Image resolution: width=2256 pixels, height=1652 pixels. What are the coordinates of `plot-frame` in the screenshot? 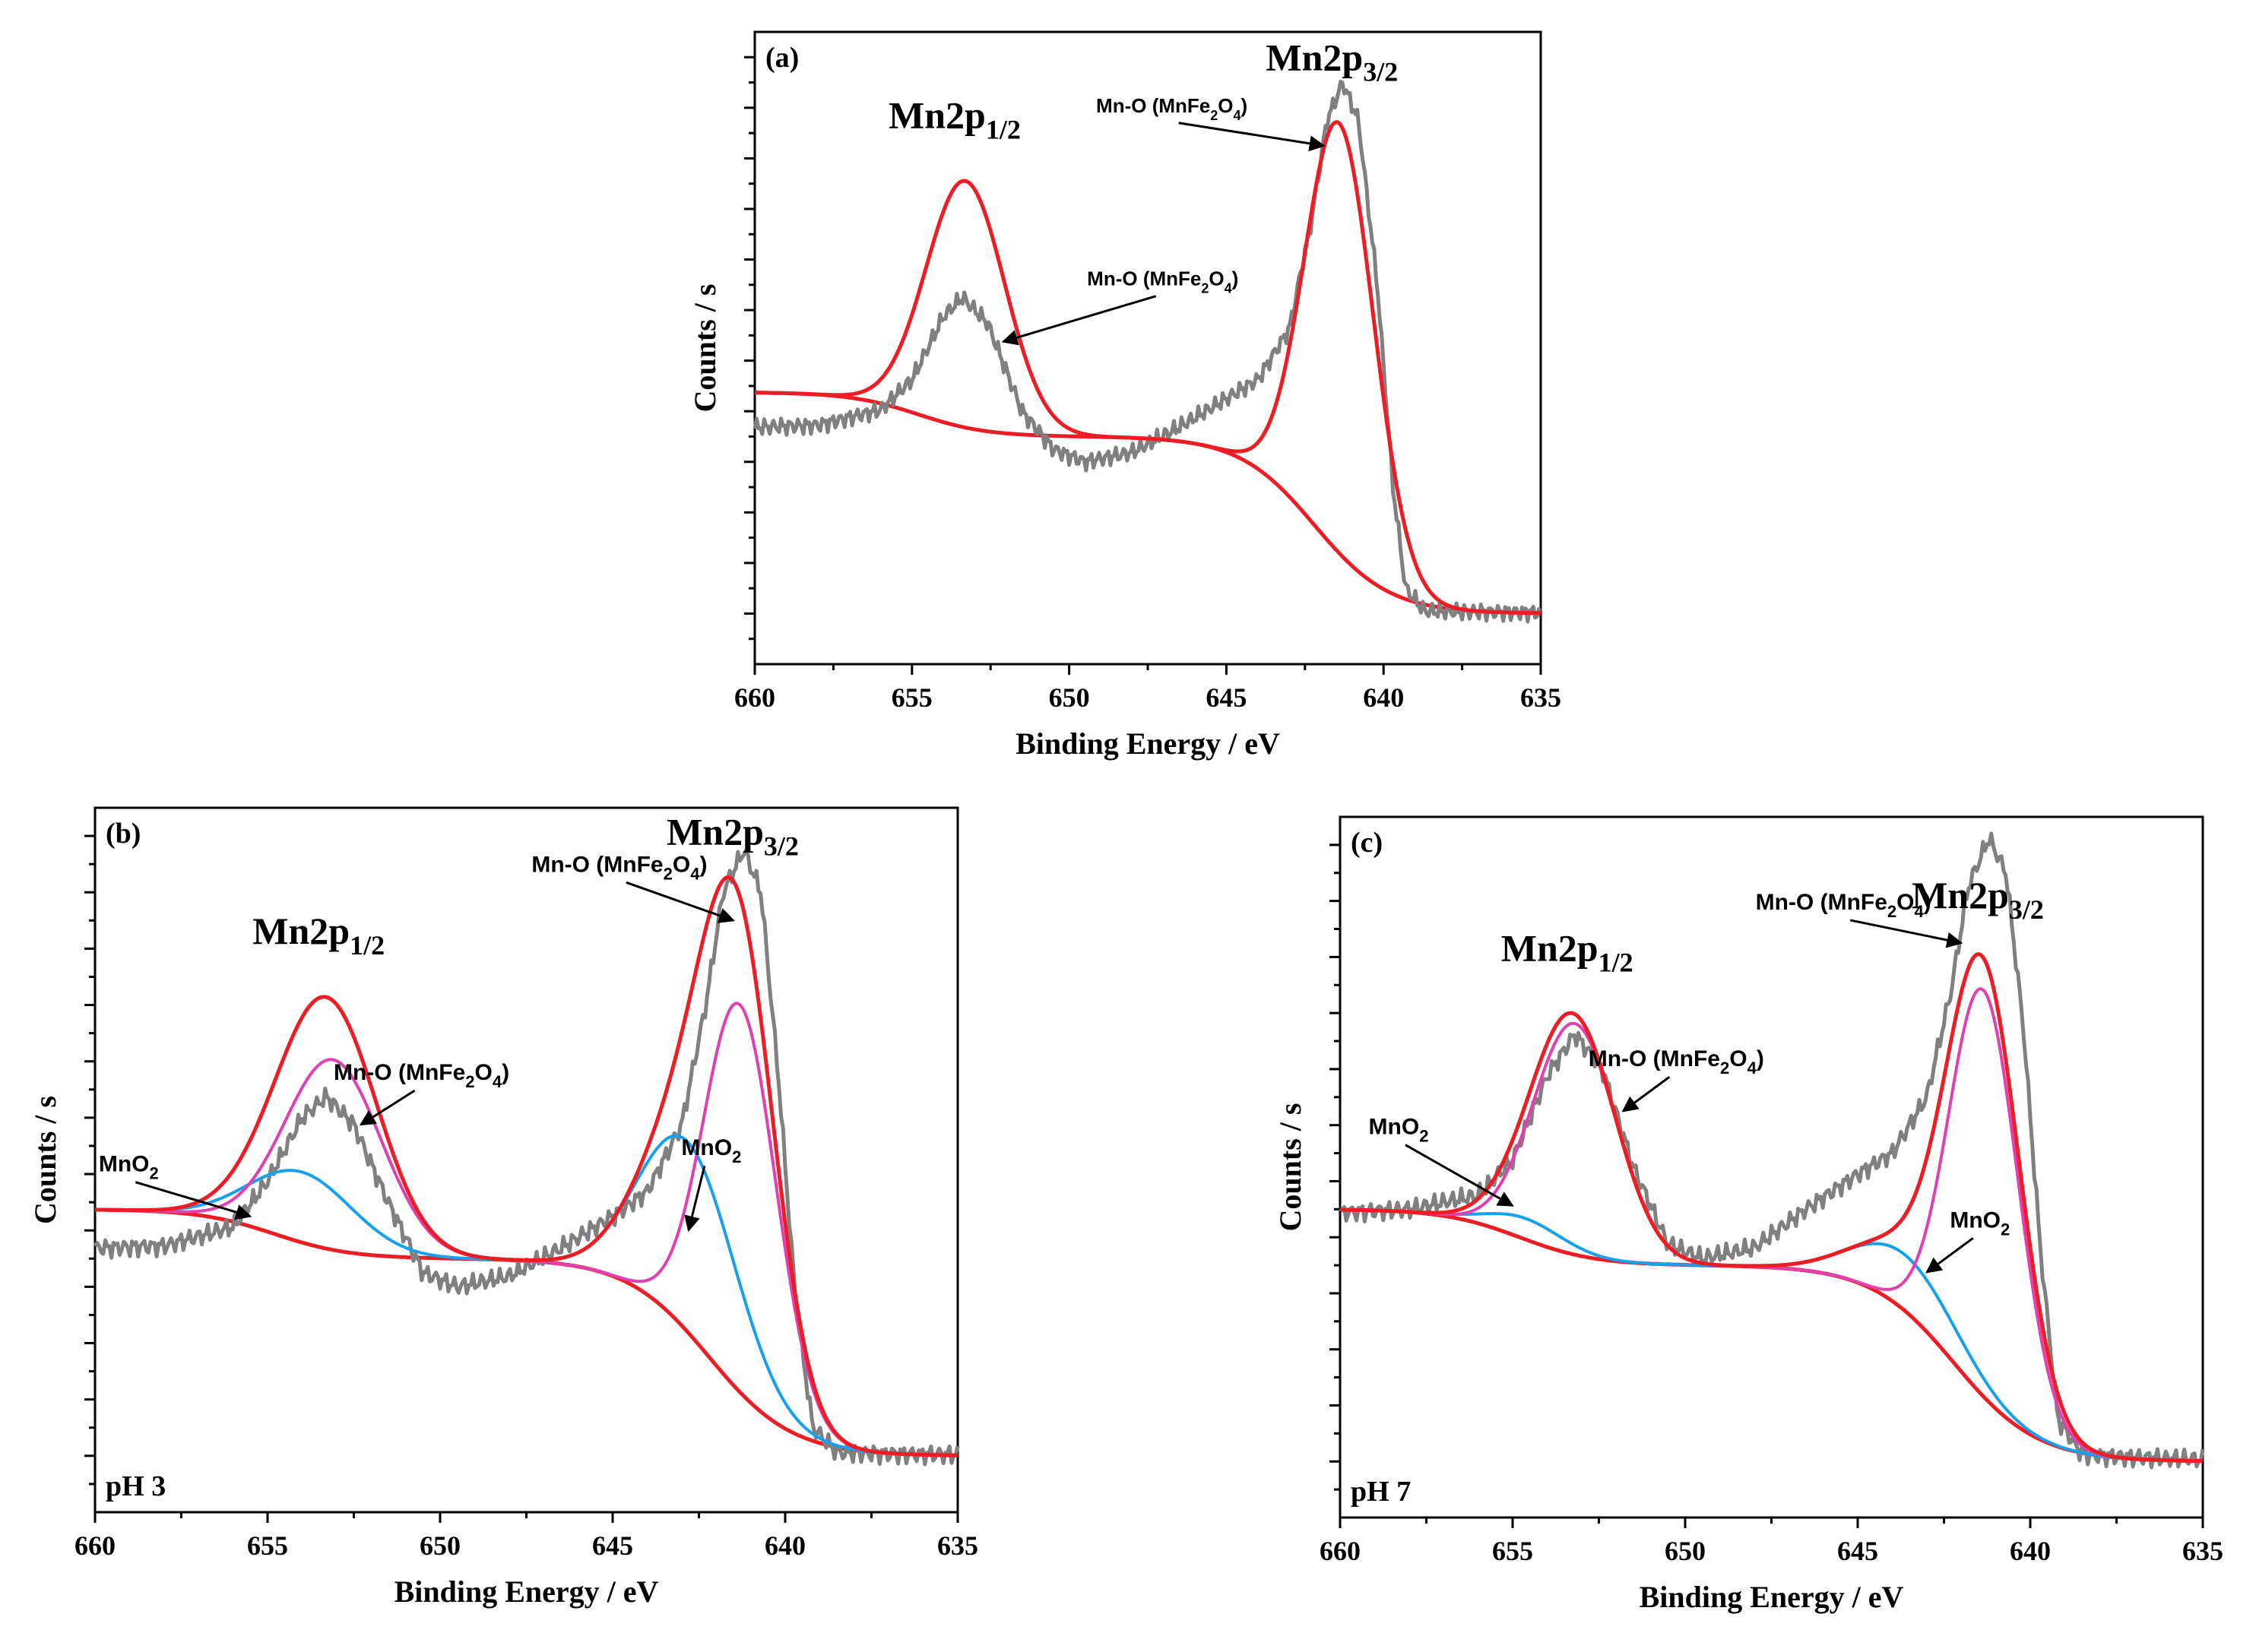 It's located at (1147, 348).